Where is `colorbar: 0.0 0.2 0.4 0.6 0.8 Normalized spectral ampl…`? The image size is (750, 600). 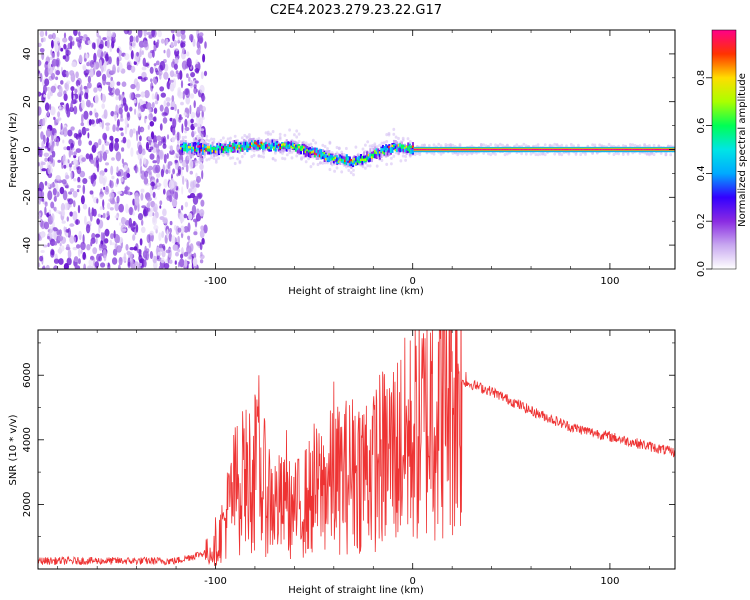
colorbar: 0.0 0.2 0.4 0.6 0.8 Normalized spectral ampl… is located at coordinates (722, 153).